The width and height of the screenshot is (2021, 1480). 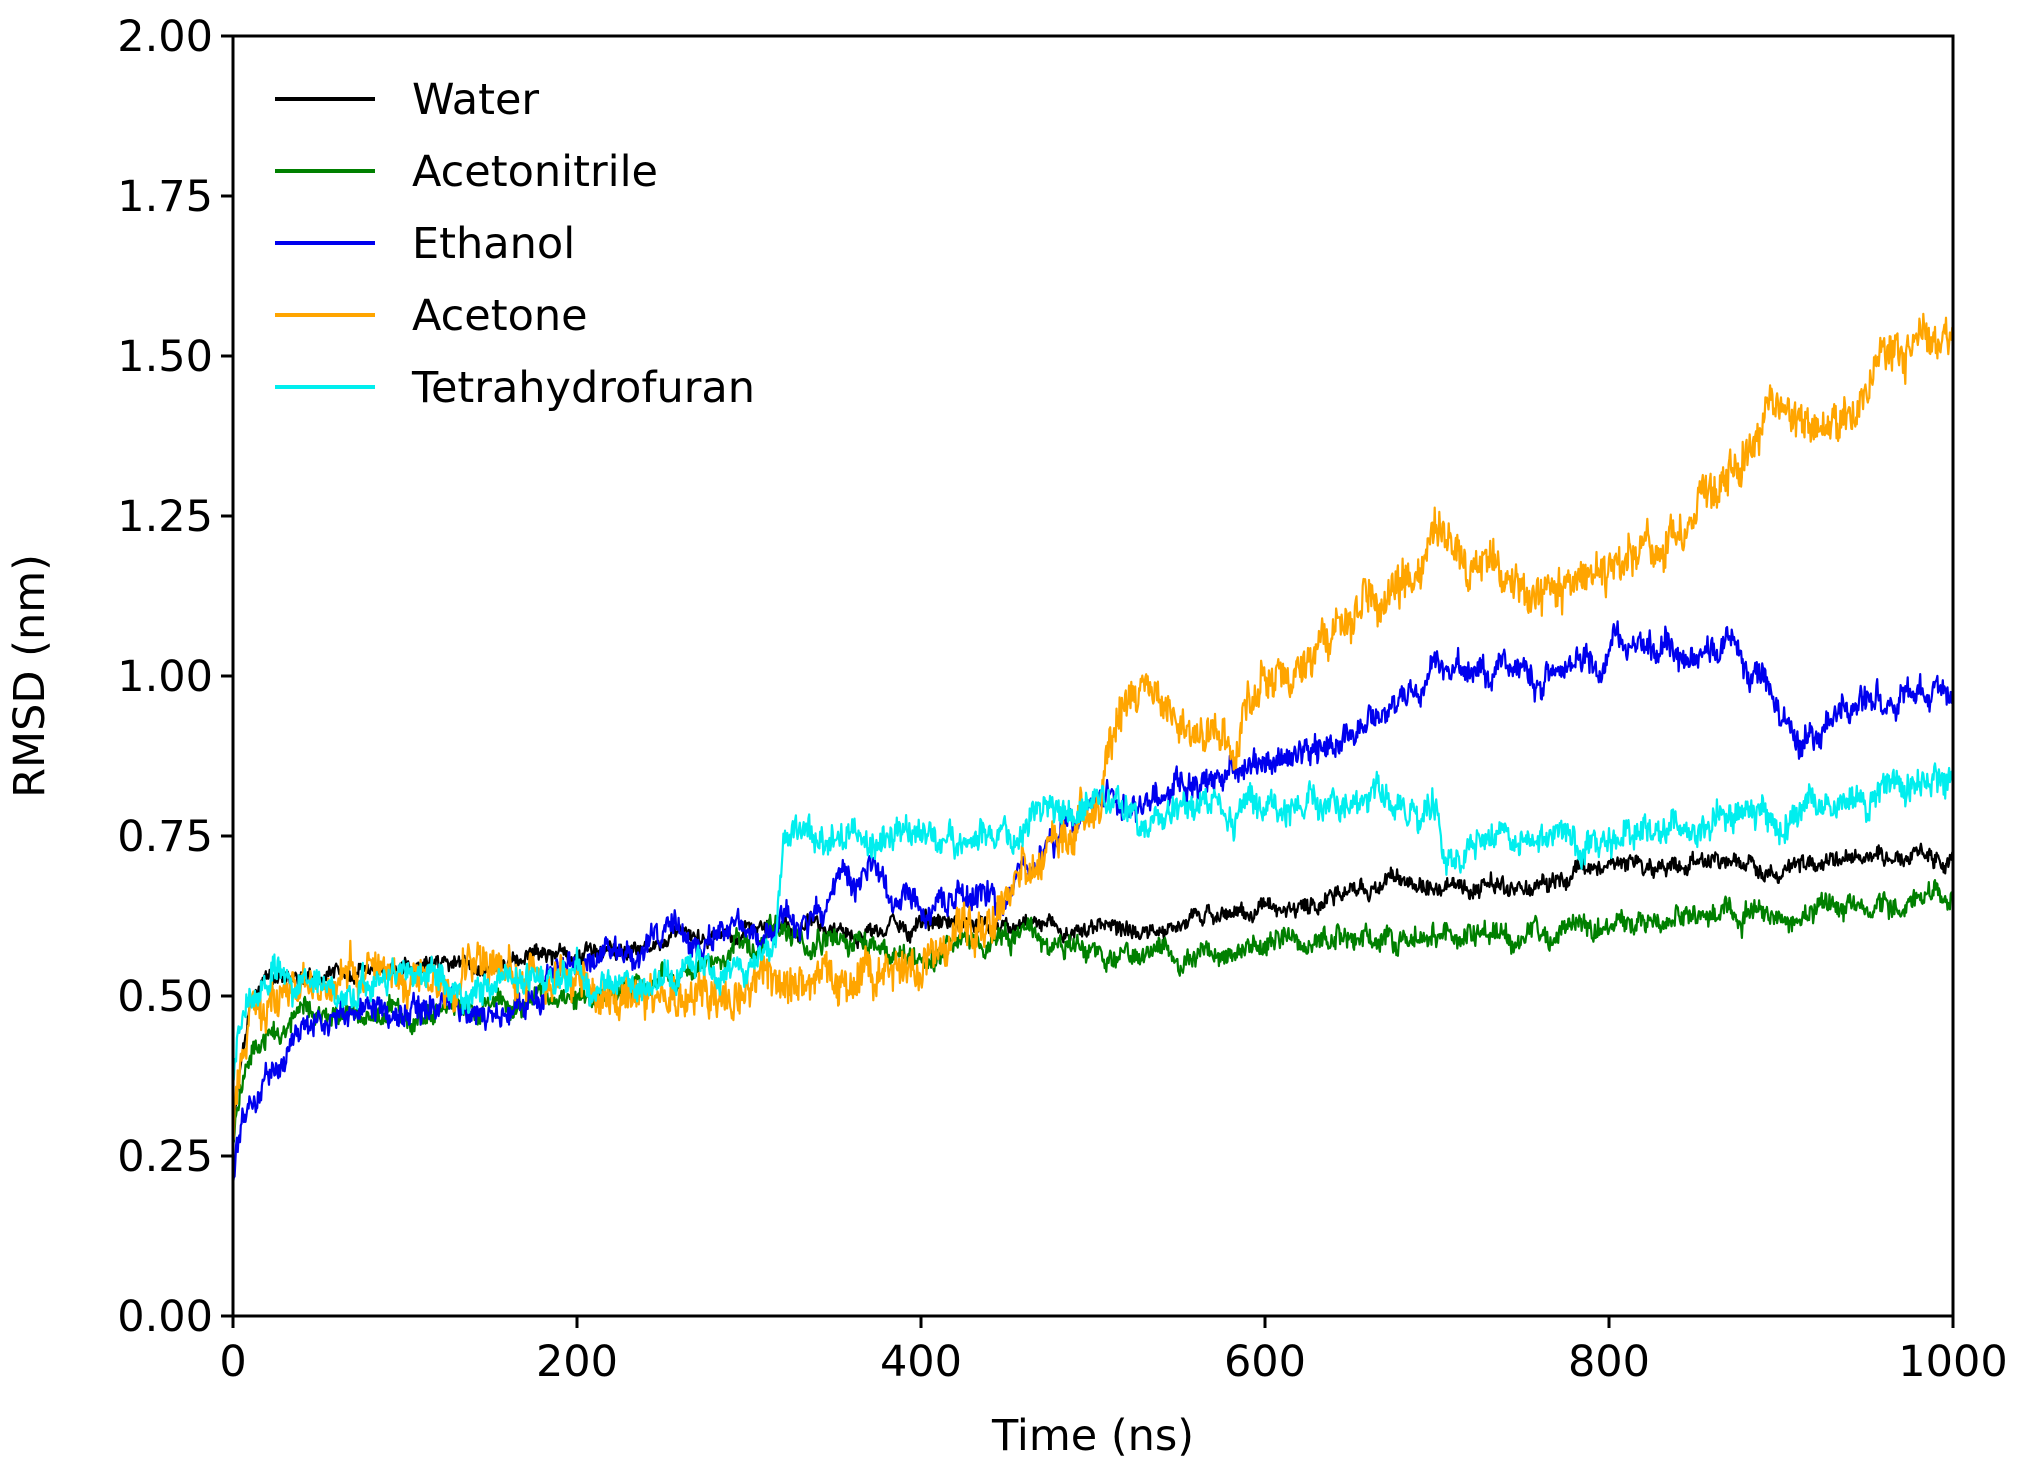 What do you see at coordinates (535, 172) in the screenshot?
I see `legend-label-acetonitrile: Acetonitrile` at bounding box center [535, 172].